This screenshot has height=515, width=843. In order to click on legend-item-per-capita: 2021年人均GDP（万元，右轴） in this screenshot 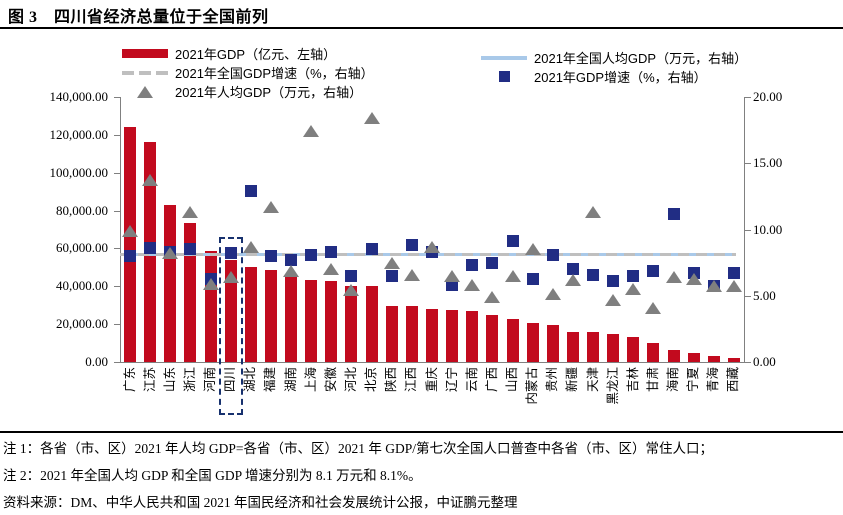, I will do `click(248, 91)`.